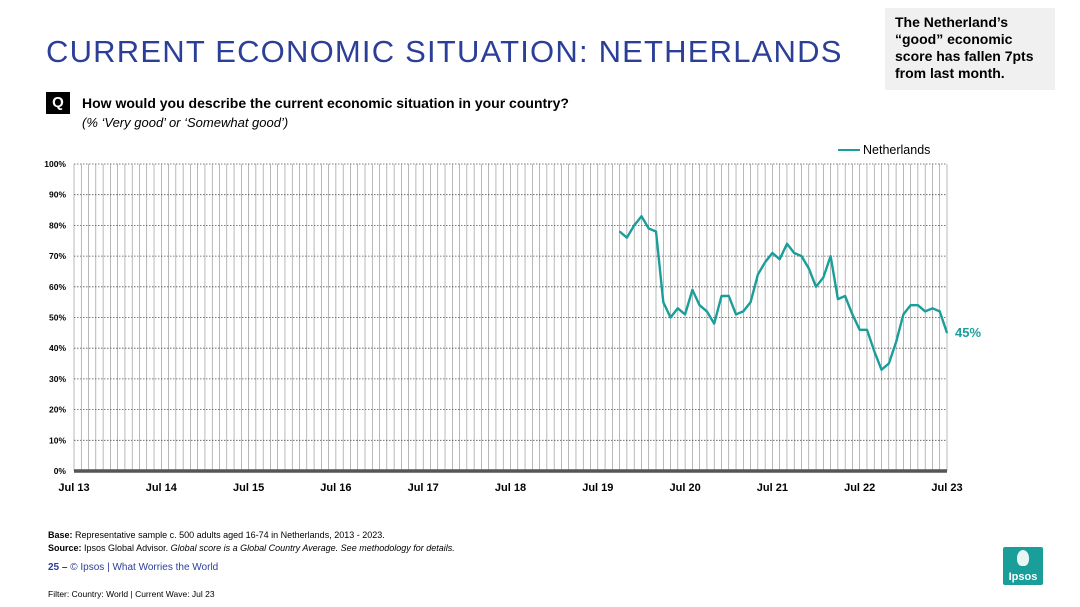 The height and width of the screenshot is (607, 1080). I want to click on x-tick-label: Jul 22, so click(859, 488).